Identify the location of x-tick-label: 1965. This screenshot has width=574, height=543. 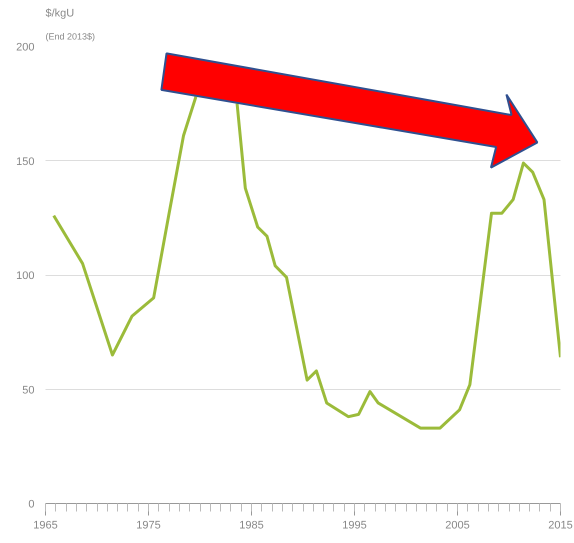
(45, 526).